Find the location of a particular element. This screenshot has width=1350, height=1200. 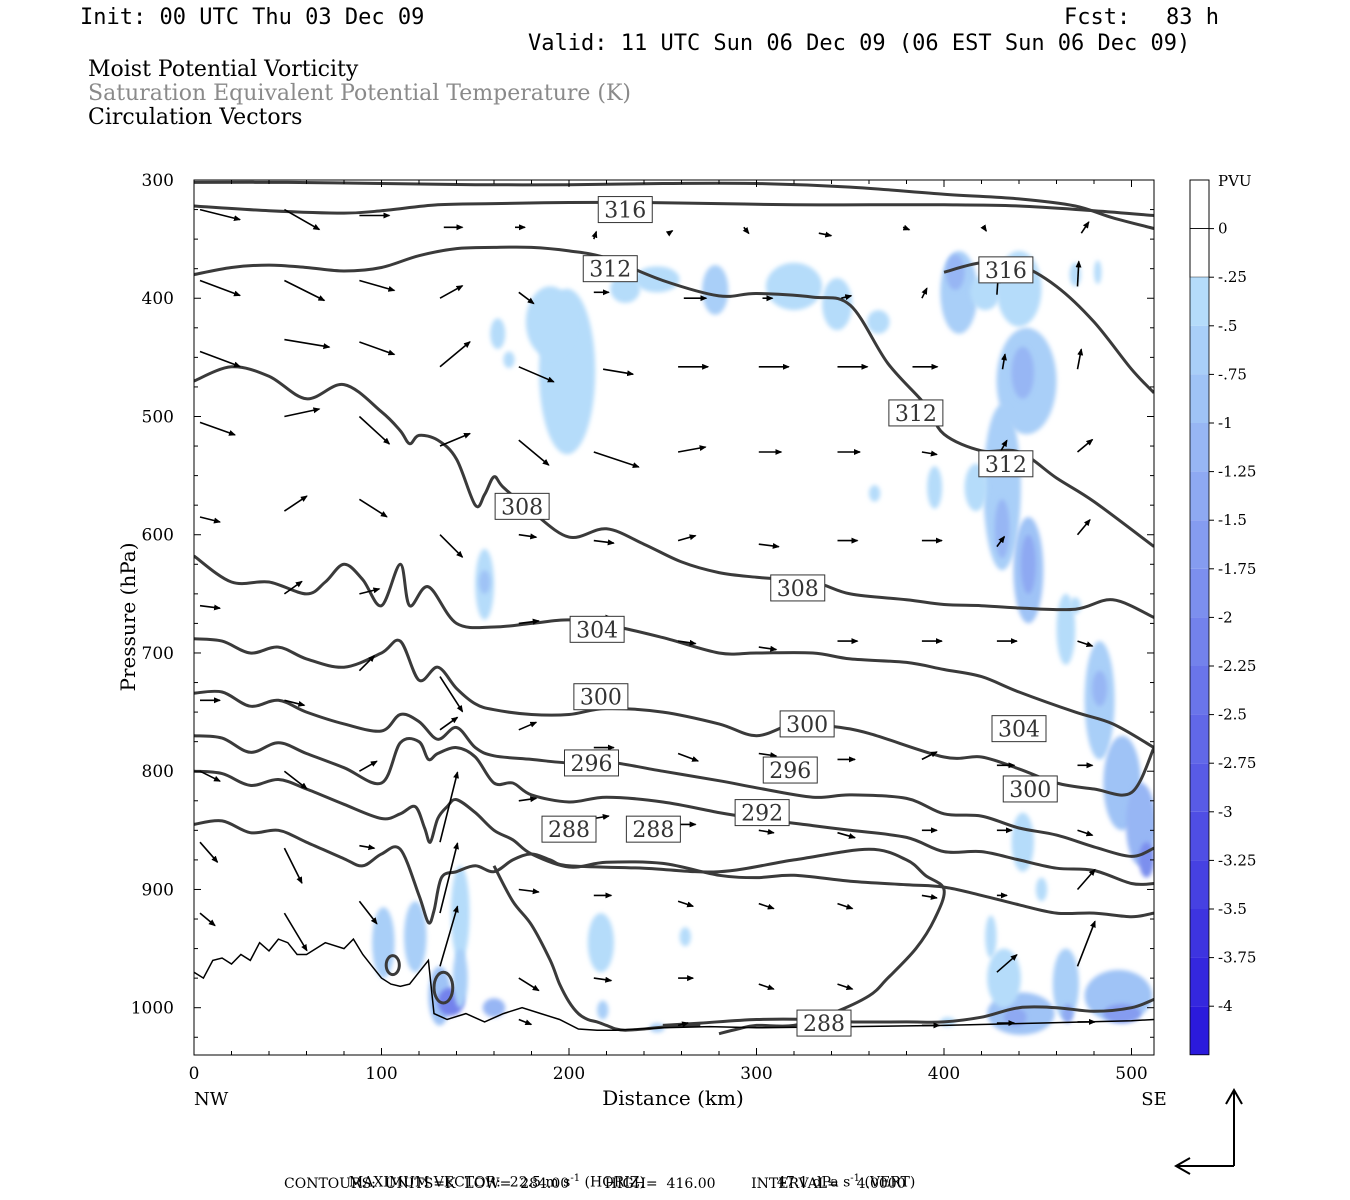

contour-label: 292 is located at coordinates (762, 813).